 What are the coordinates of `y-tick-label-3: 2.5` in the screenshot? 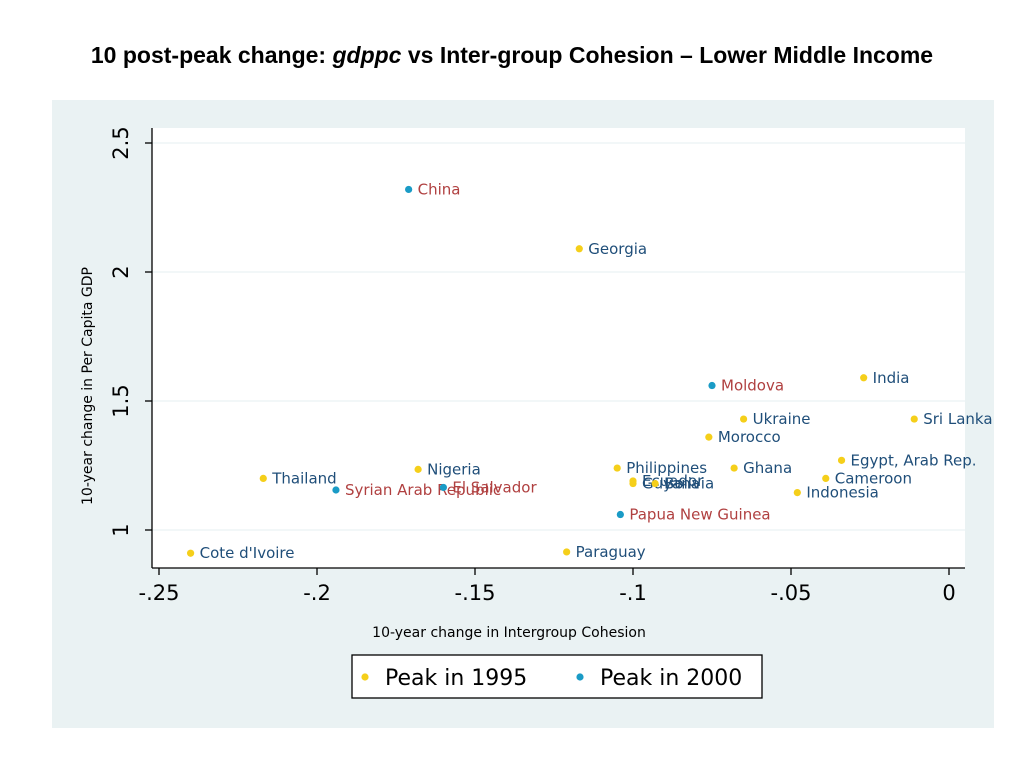 It's located at (121, 142).